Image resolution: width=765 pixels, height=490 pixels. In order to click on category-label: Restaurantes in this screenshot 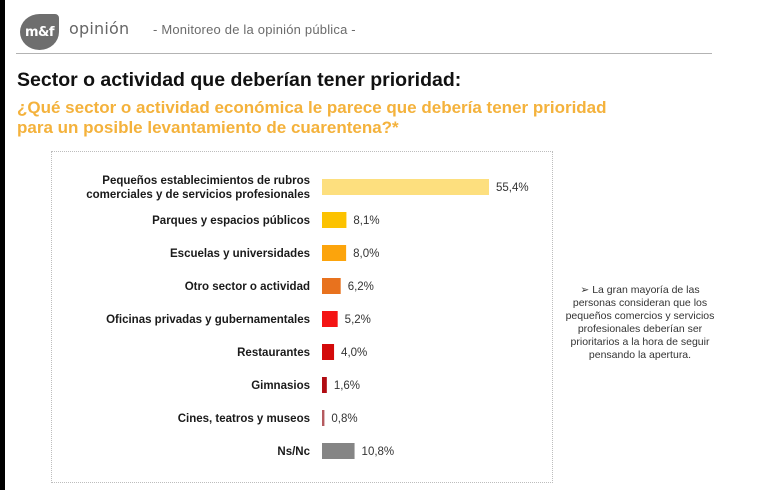, I will do `click(273, 353)`.